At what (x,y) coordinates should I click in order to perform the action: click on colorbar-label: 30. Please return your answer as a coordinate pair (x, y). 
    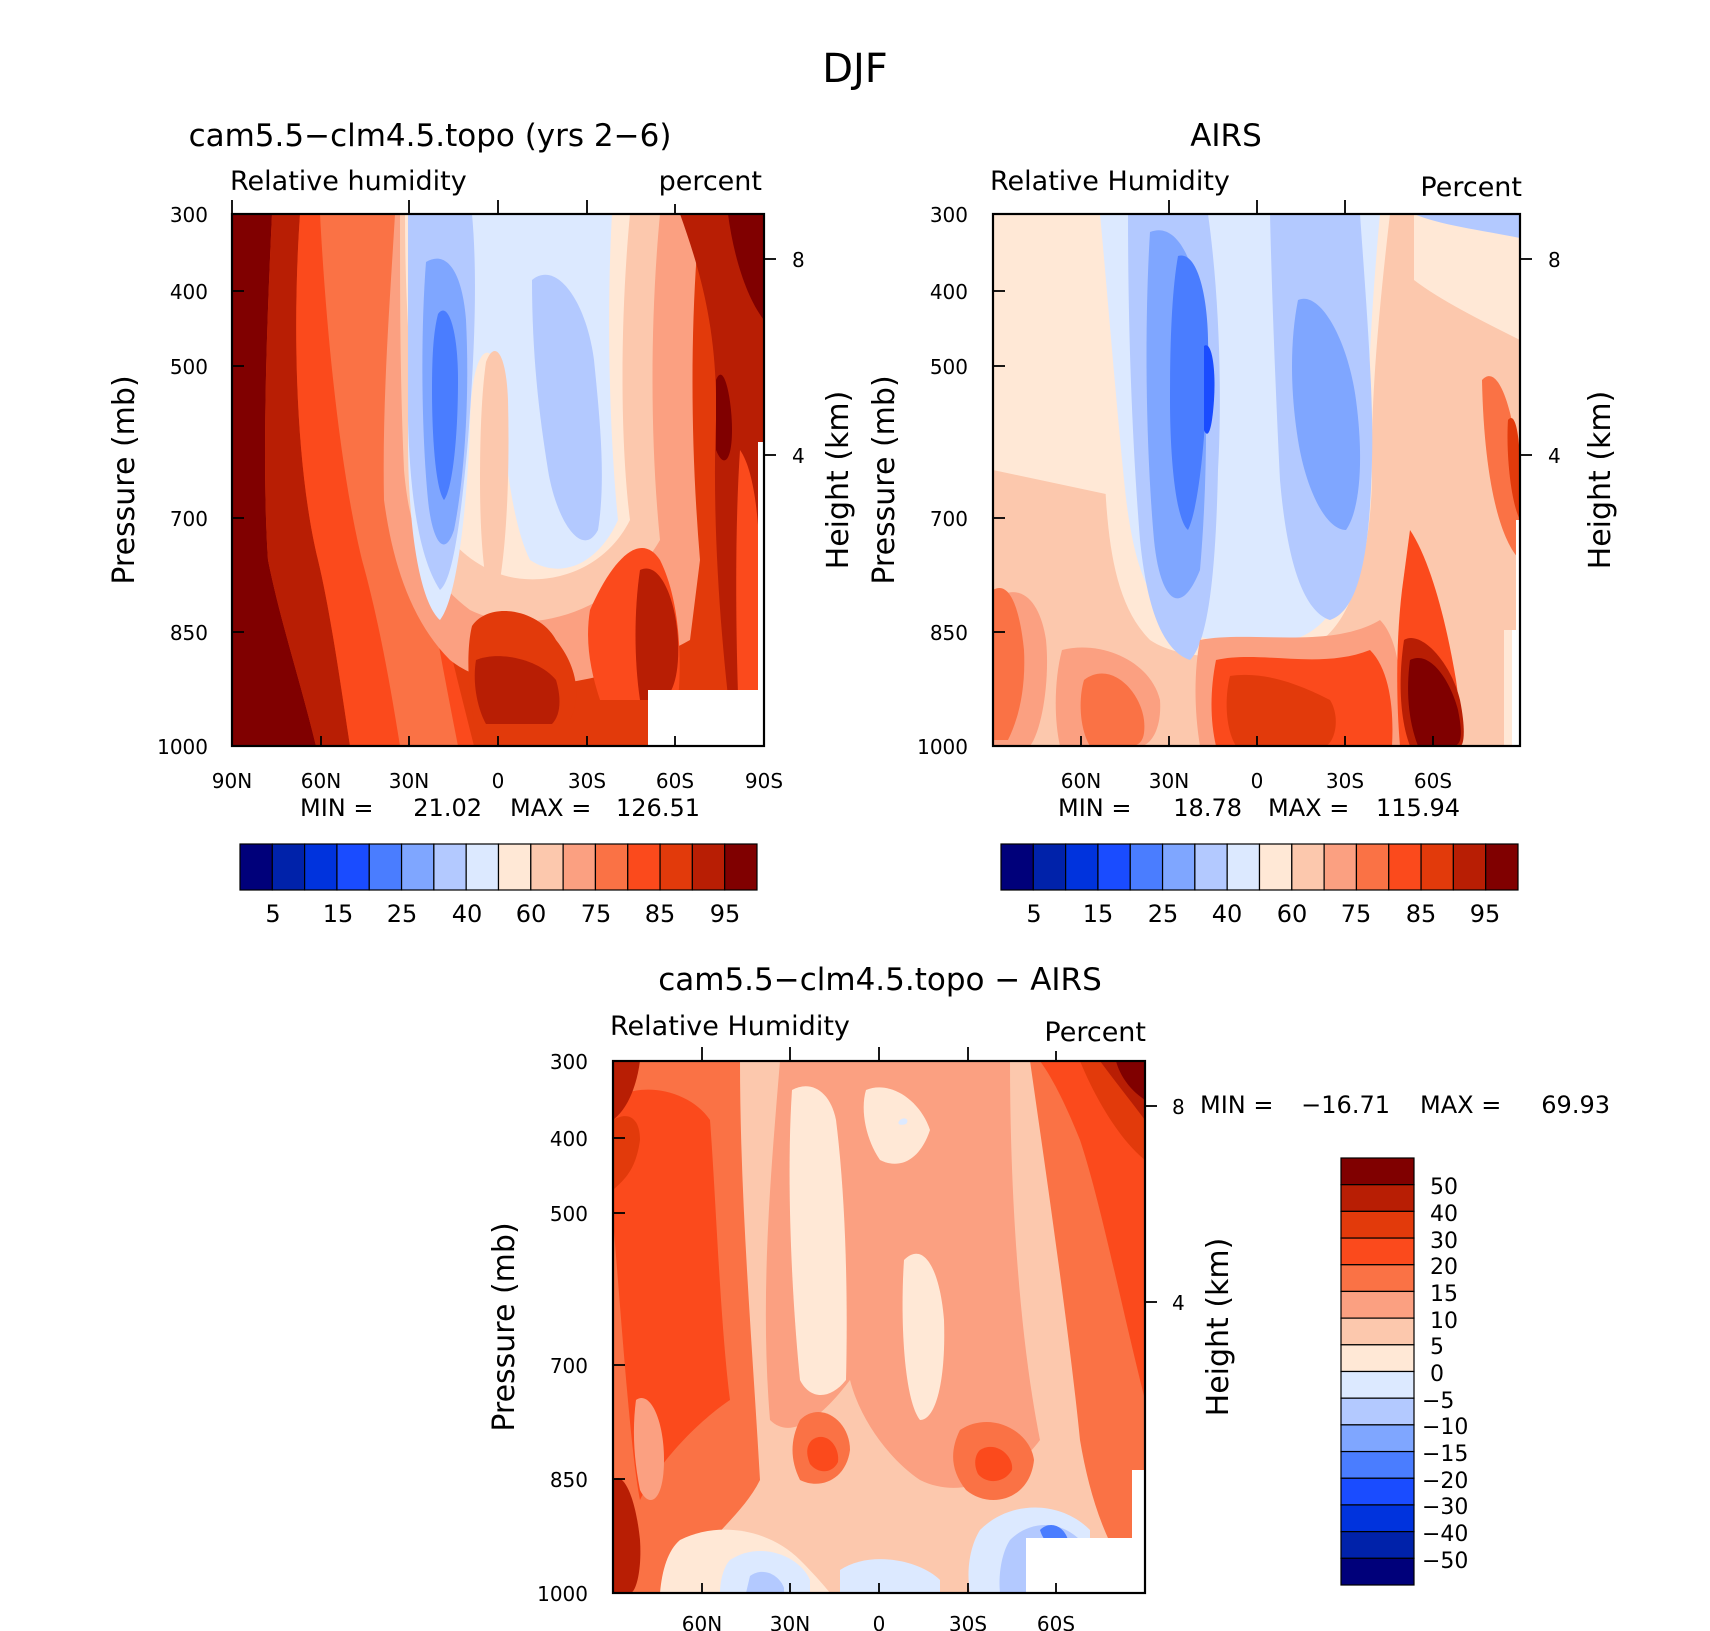
    Looking at the image, I should click on (1444, 1241).